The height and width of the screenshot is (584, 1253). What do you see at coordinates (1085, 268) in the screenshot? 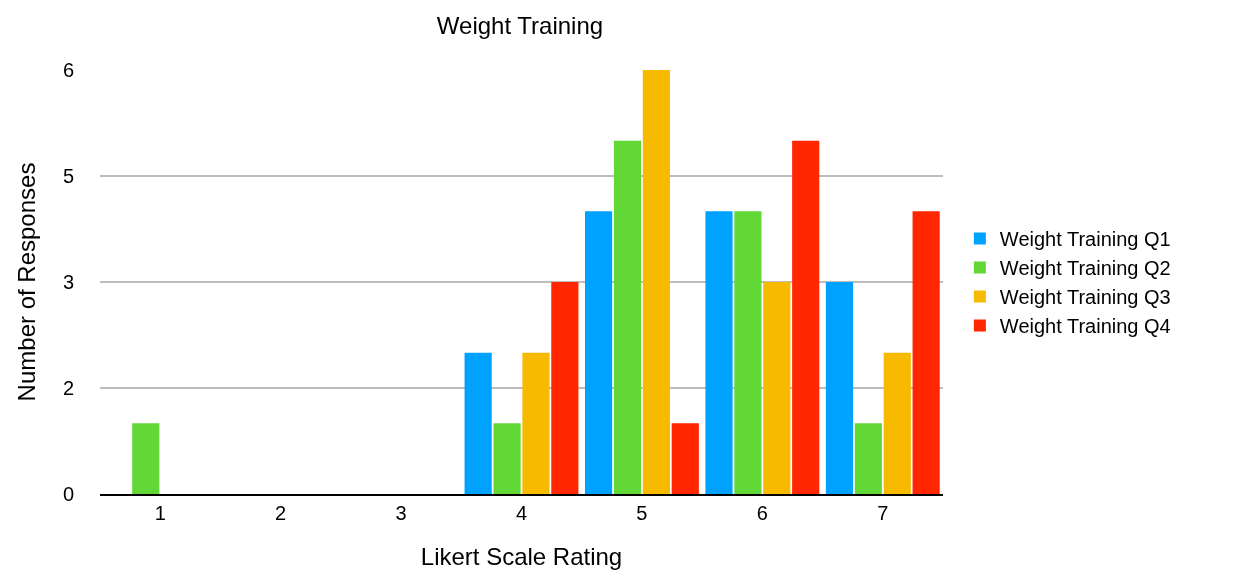
I see `legend-label: Weight Training Q2` at bounding box center [1085, 268].